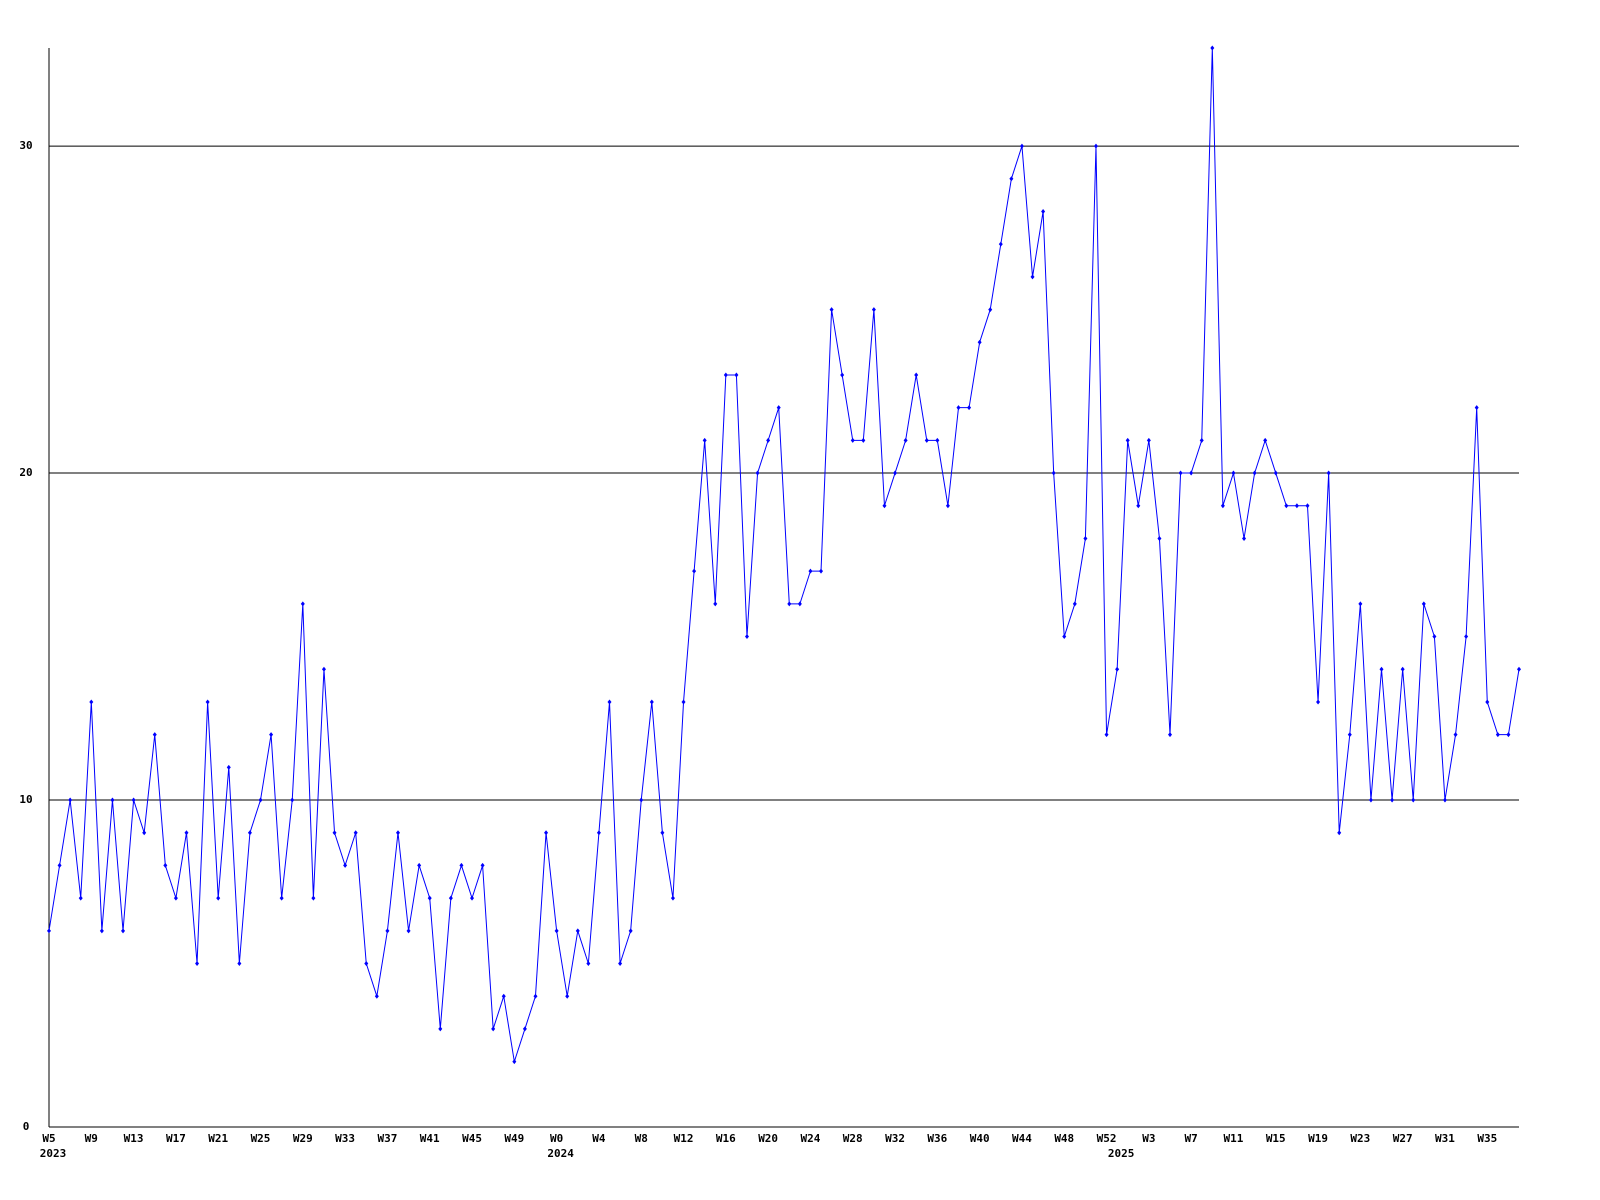 Image resolution: width=1600 pixels, height=1200 pixels. Describe the element at coordinates (1403, 1138) in the screenshot. I see `x-tick-label: W27` at that location.